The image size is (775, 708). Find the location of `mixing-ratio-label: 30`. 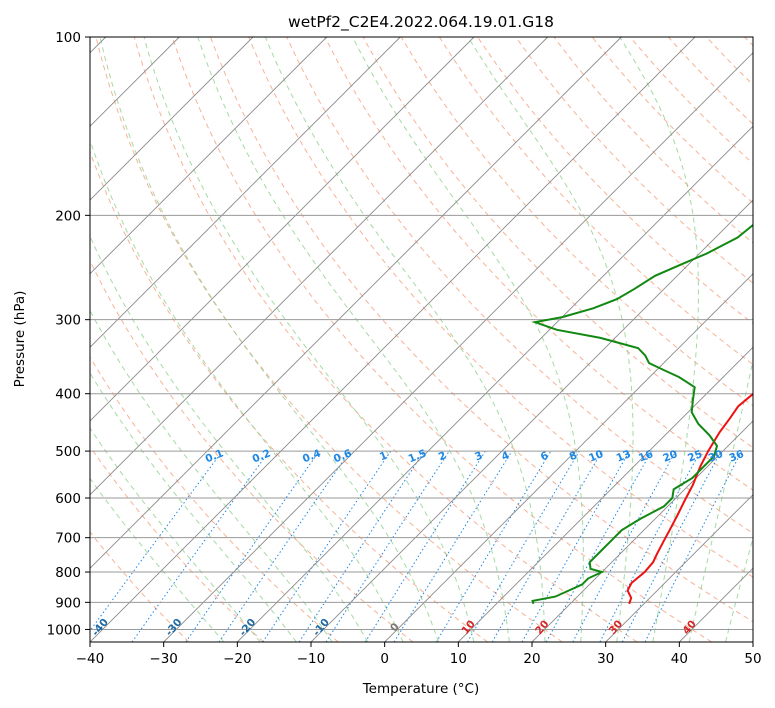

mixing-ratio-label: 30 is located at coordinates (716, 456).